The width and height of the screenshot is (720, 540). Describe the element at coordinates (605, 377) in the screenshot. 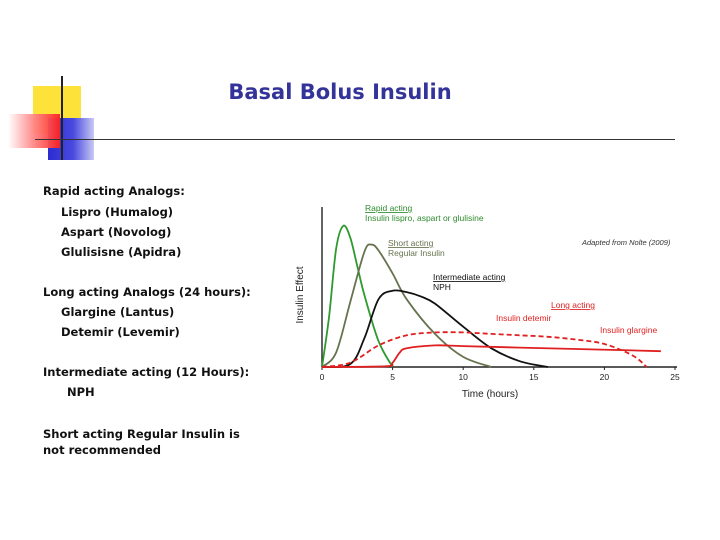

I see `x-tick-label: 20` at that location.